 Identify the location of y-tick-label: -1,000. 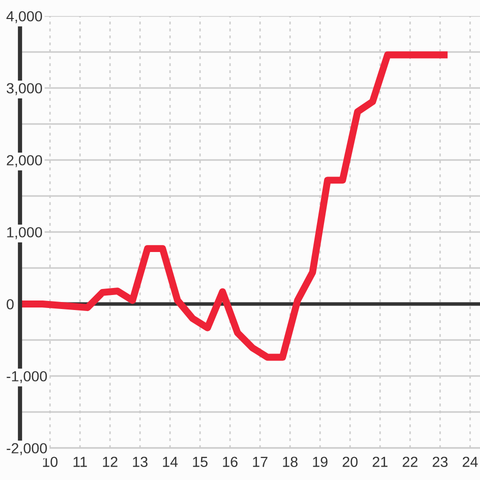
(26, 377).